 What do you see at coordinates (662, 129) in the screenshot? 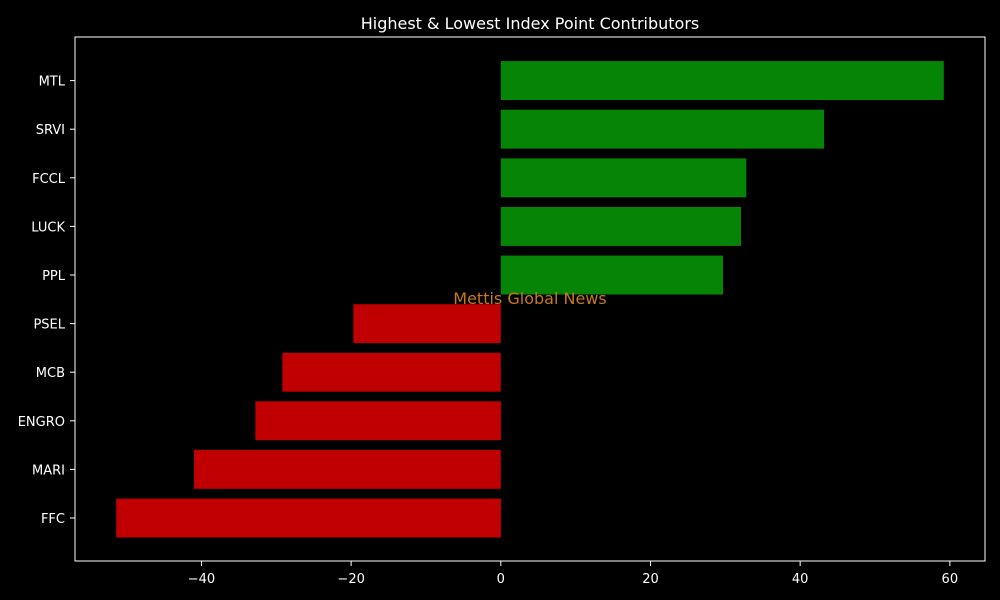
I see `bar-srvi` at bounding box center [662, 129].